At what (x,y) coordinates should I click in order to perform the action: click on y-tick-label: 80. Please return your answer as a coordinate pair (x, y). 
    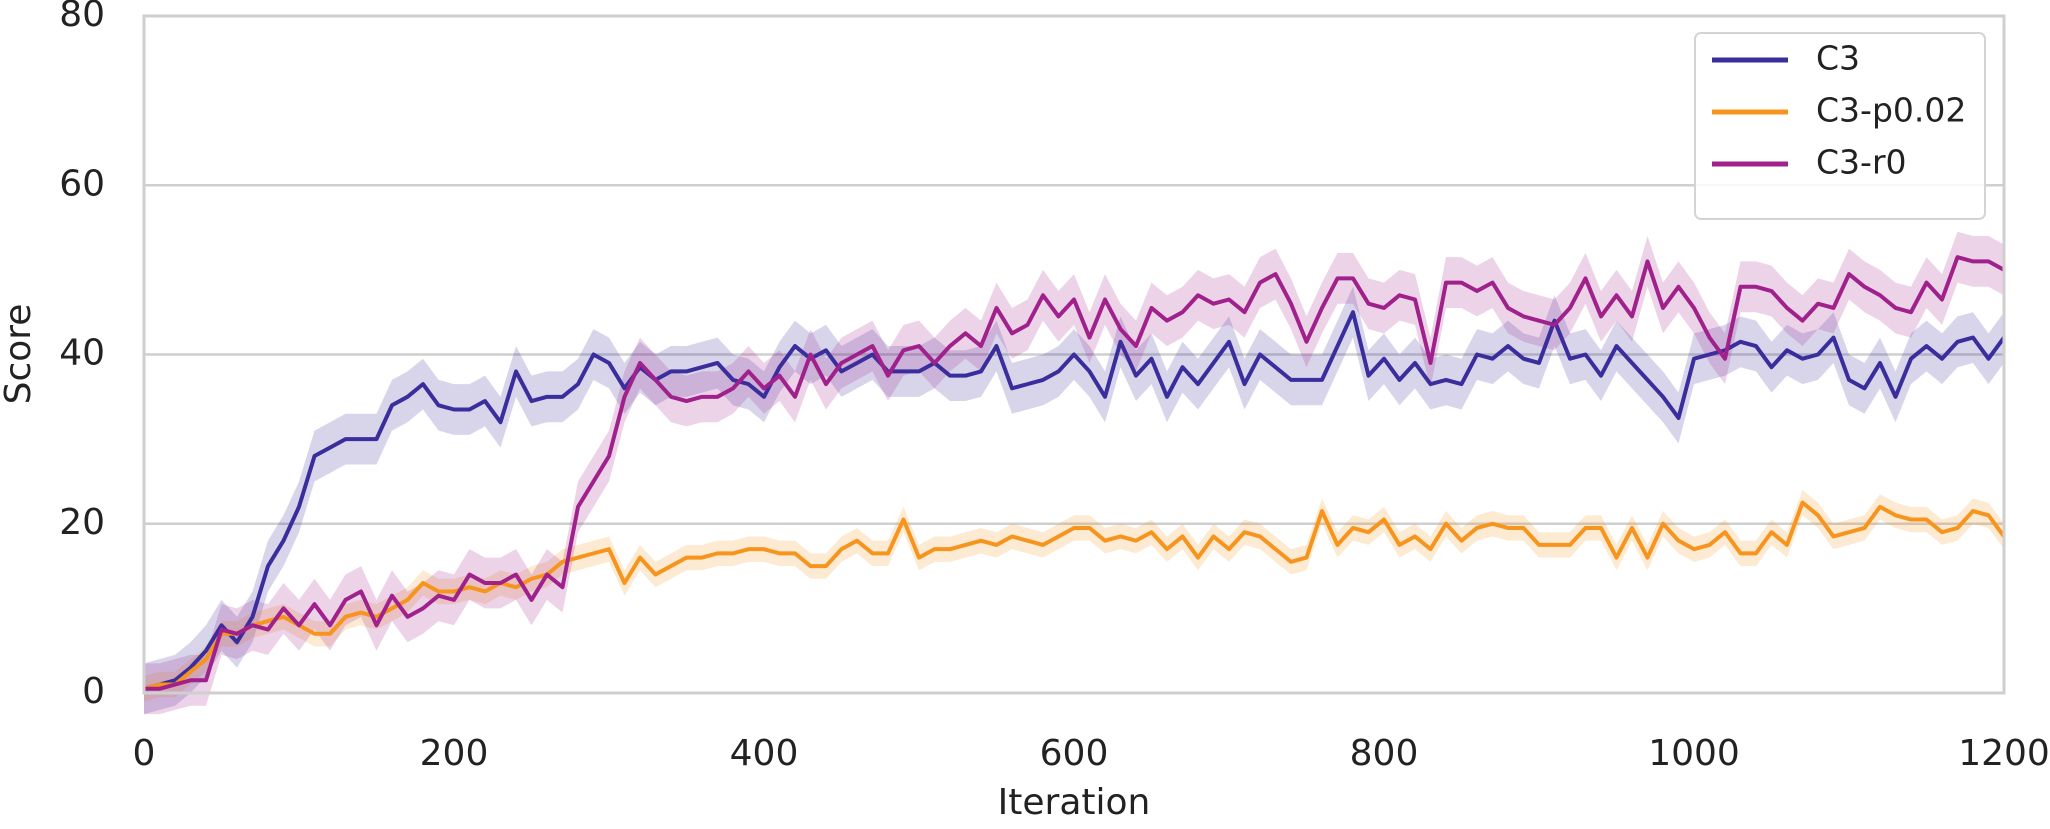
    Looking at the image, I should click on (82, 17).